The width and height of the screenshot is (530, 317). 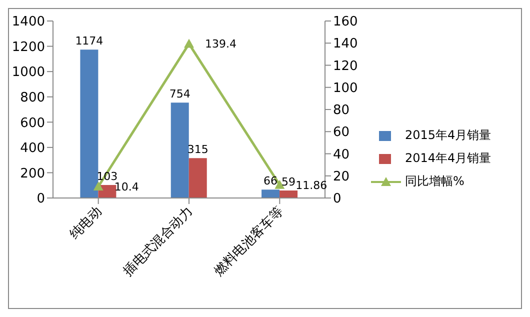 I want to click on x-tick-label: 插电式混合动力, so click(x=158, y=242).